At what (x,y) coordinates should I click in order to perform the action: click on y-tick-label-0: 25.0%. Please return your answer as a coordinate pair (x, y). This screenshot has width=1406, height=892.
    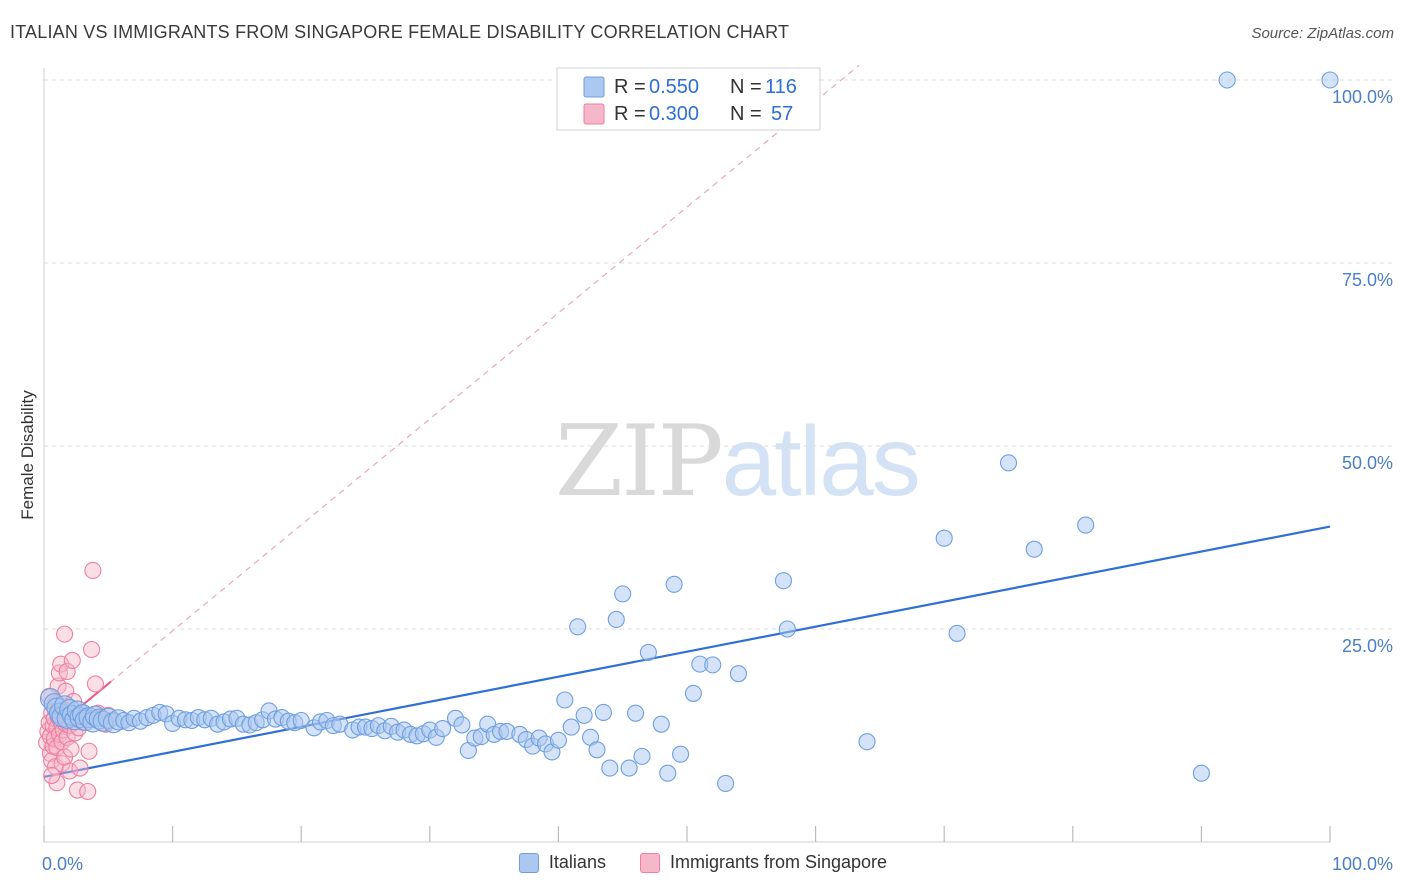
    Looking at the image, I should click on (1367, 646).